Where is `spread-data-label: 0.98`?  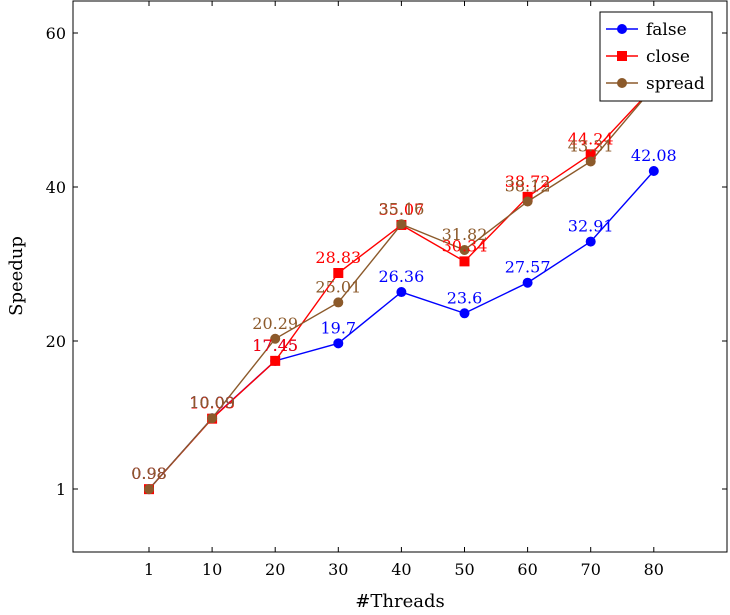
spread-data-label: 0.98 is located at coordinates (149, 473).